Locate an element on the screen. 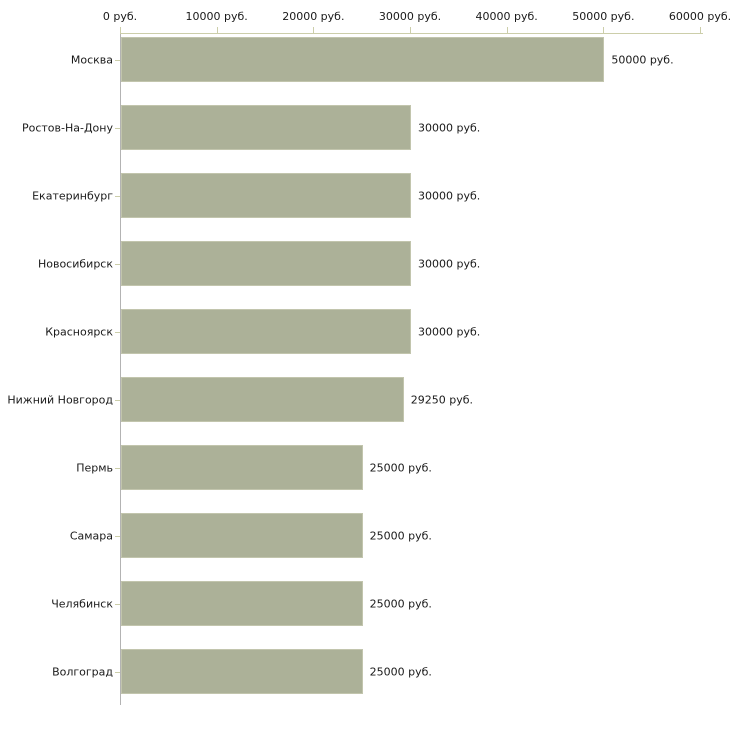 This screenshot has height=730, width=730. category-label: Ростов-На-Дону is located at coordinates (67, 127).